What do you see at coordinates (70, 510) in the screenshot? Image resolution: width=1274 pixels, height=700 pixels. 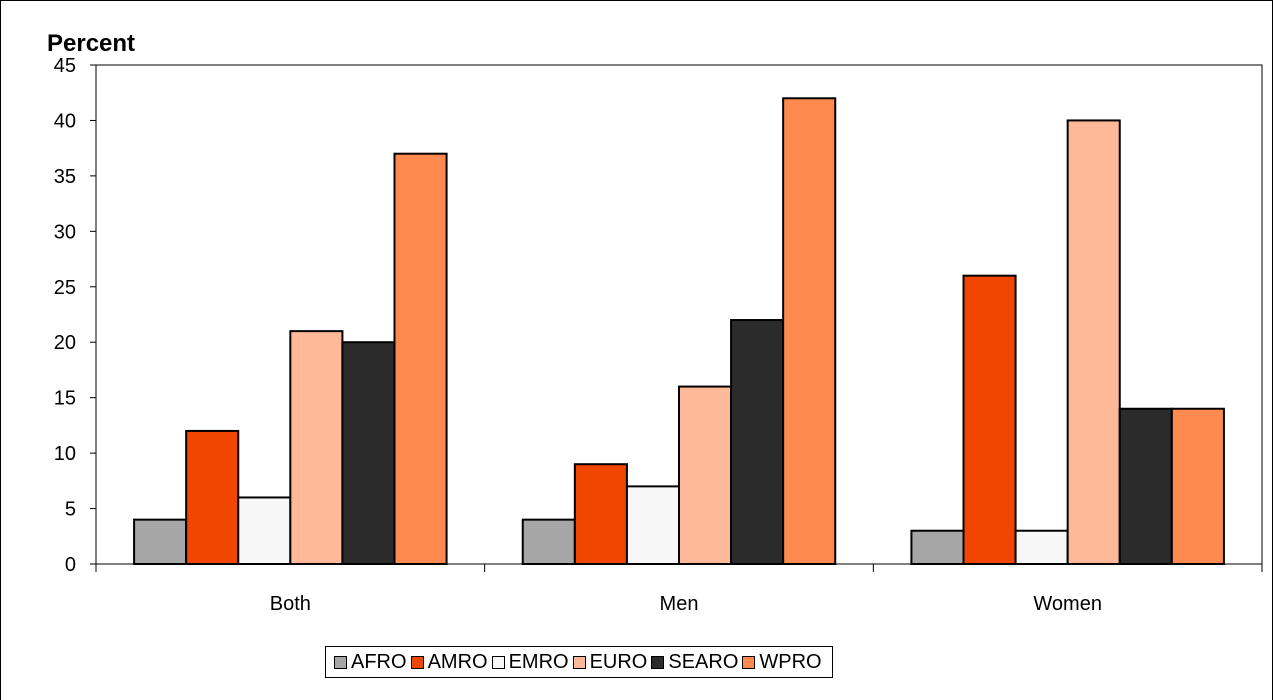 I see `y-tick-label: 5` at bounding box center [70, 510].